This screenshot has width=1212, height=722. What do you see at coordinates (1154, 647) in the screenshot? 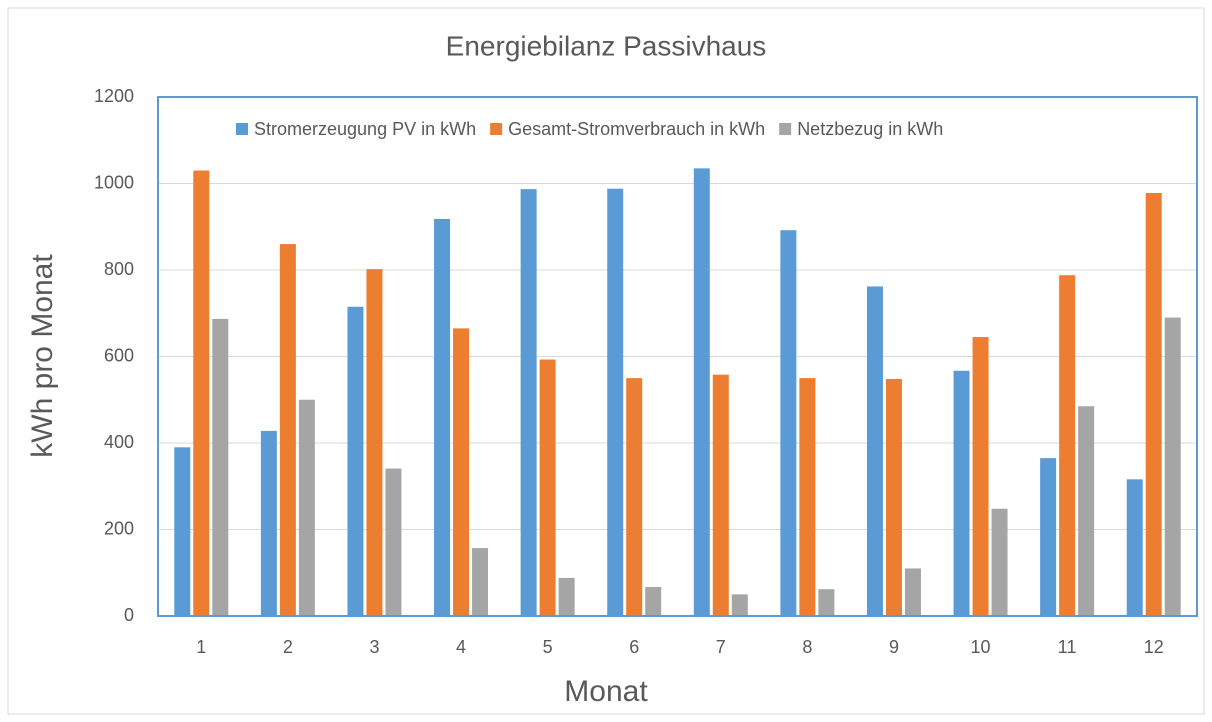
I see `x-tick-label: 12` at bounding box center [1154, 647].